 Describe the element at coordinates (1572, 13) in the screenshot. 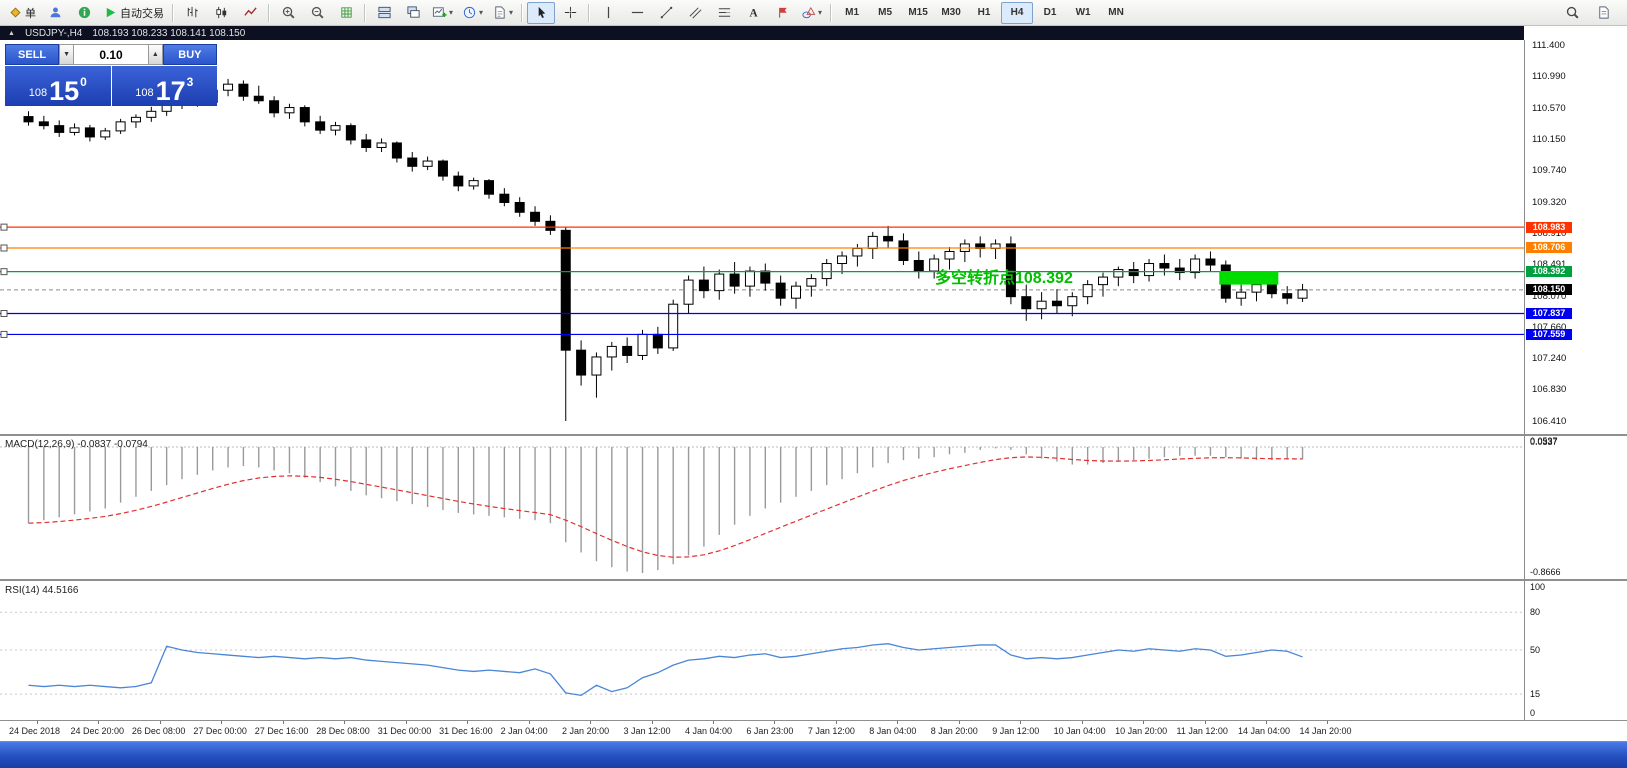

I see `search-button` at that location.